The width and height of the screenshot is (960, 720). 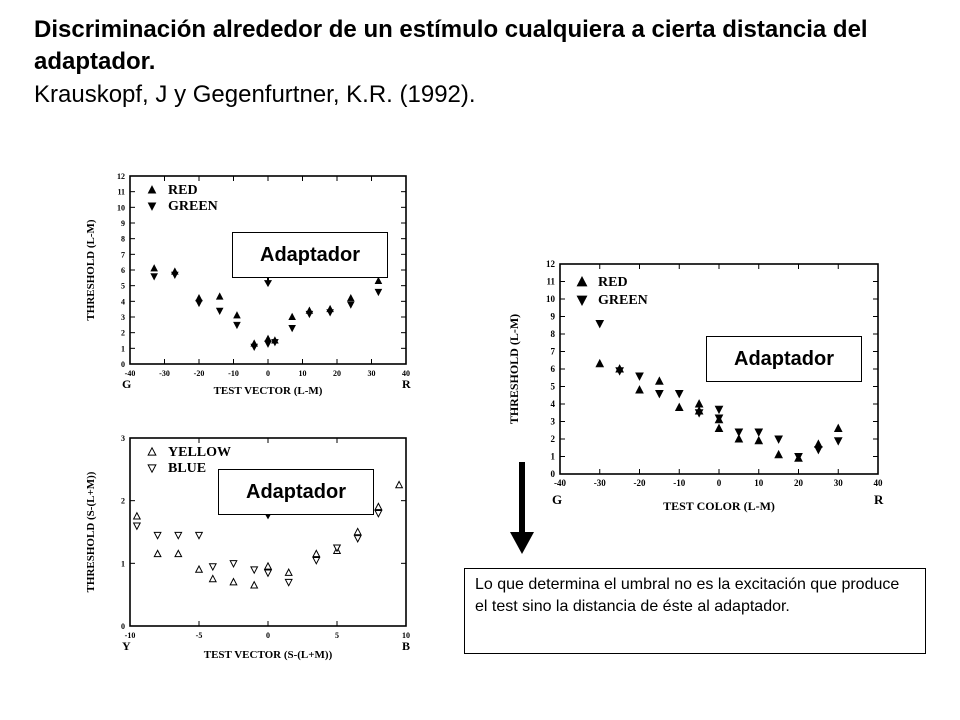 What do you see at coordinates (123, 223) in the screenshot?
I see `y-tick-label: 9` at bounding box center [123, 223].